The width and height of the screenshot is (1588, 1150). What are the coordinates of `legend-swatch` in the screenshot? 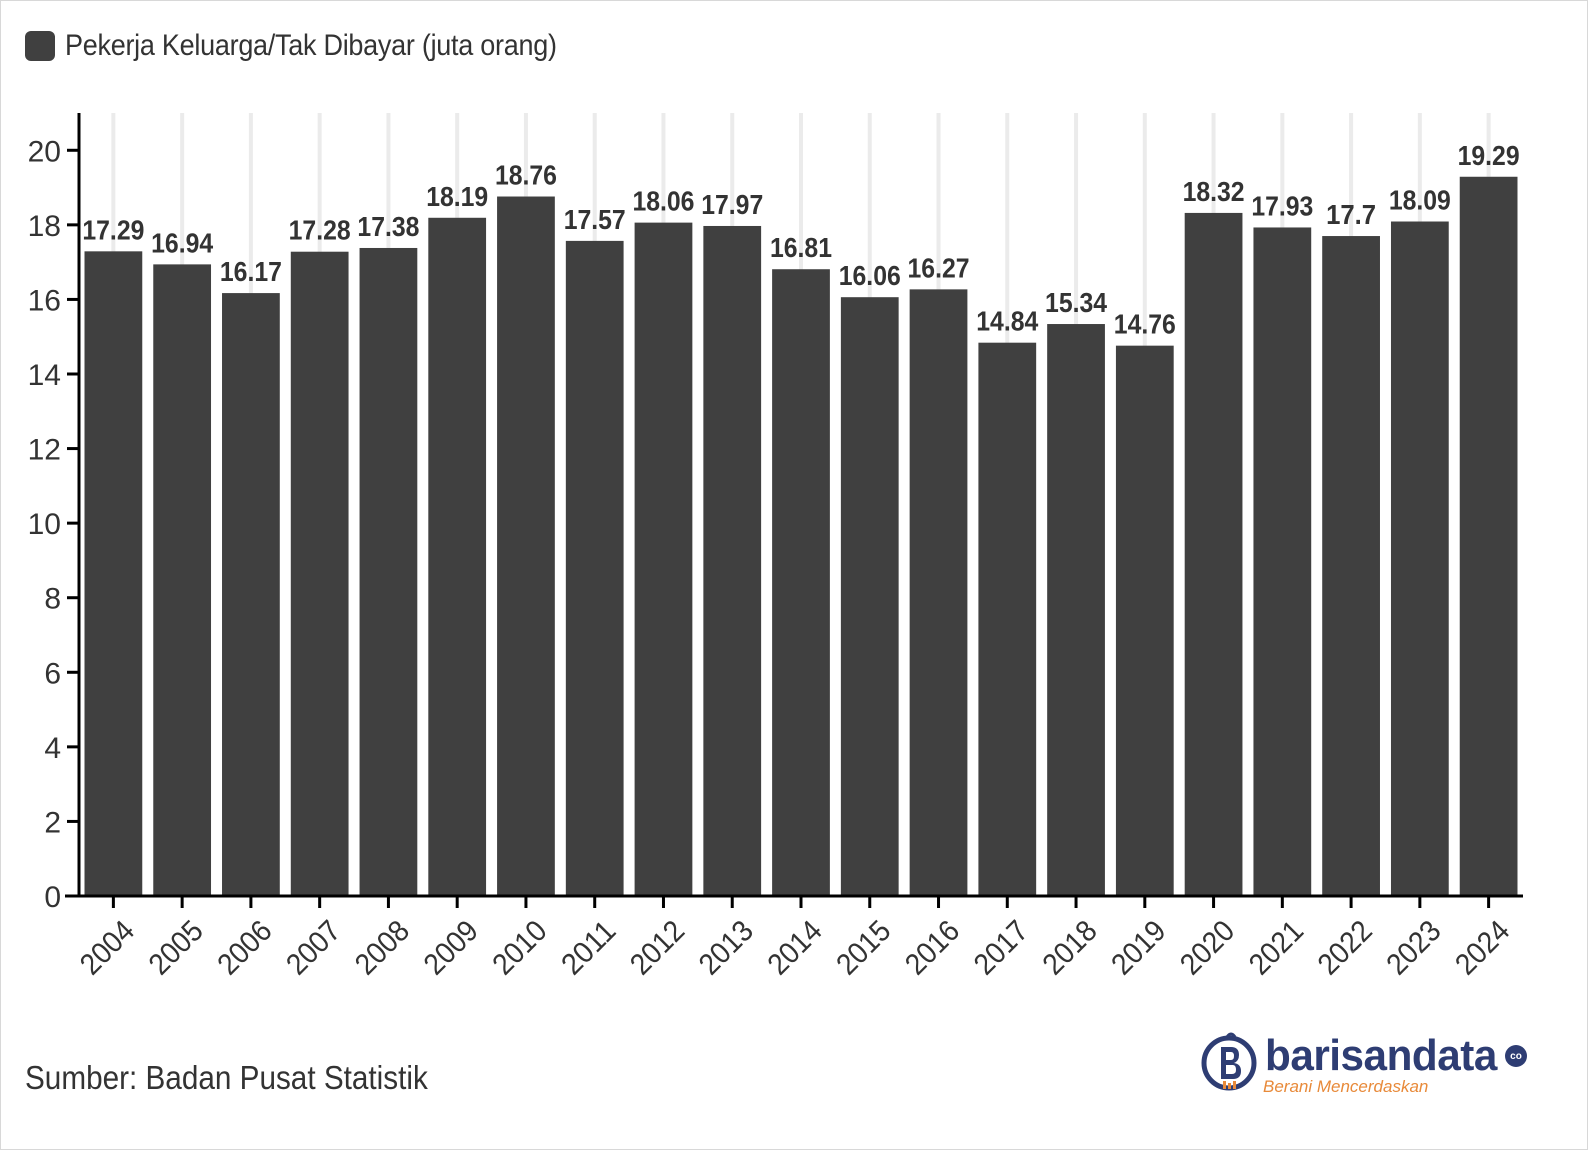 It's located at (40, 46).